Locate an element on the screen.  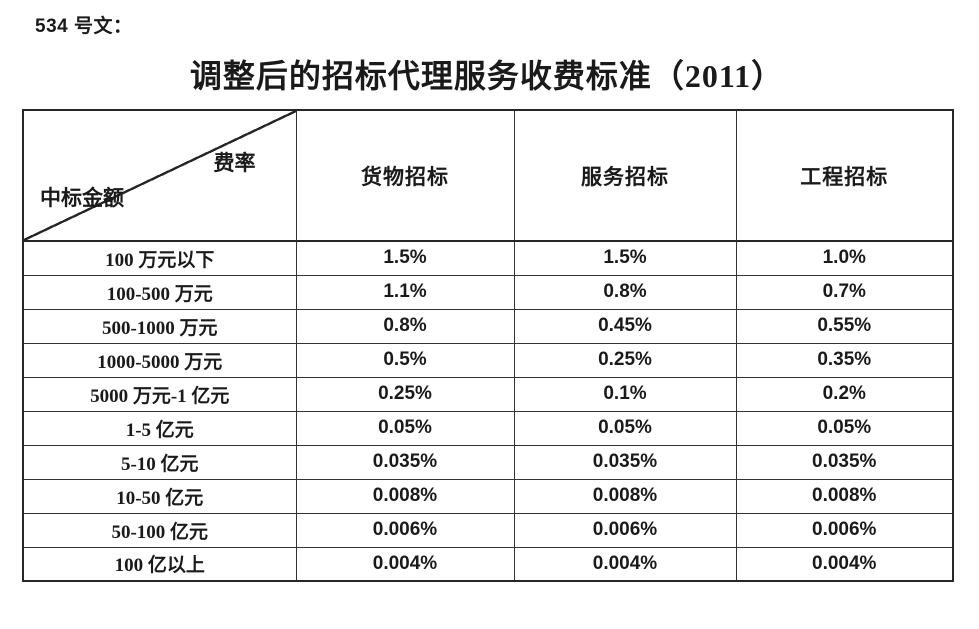
table-row: 5000 万元-1 亿元 0.25% 0.1% 0.2% is located at coordinates (488, 394).